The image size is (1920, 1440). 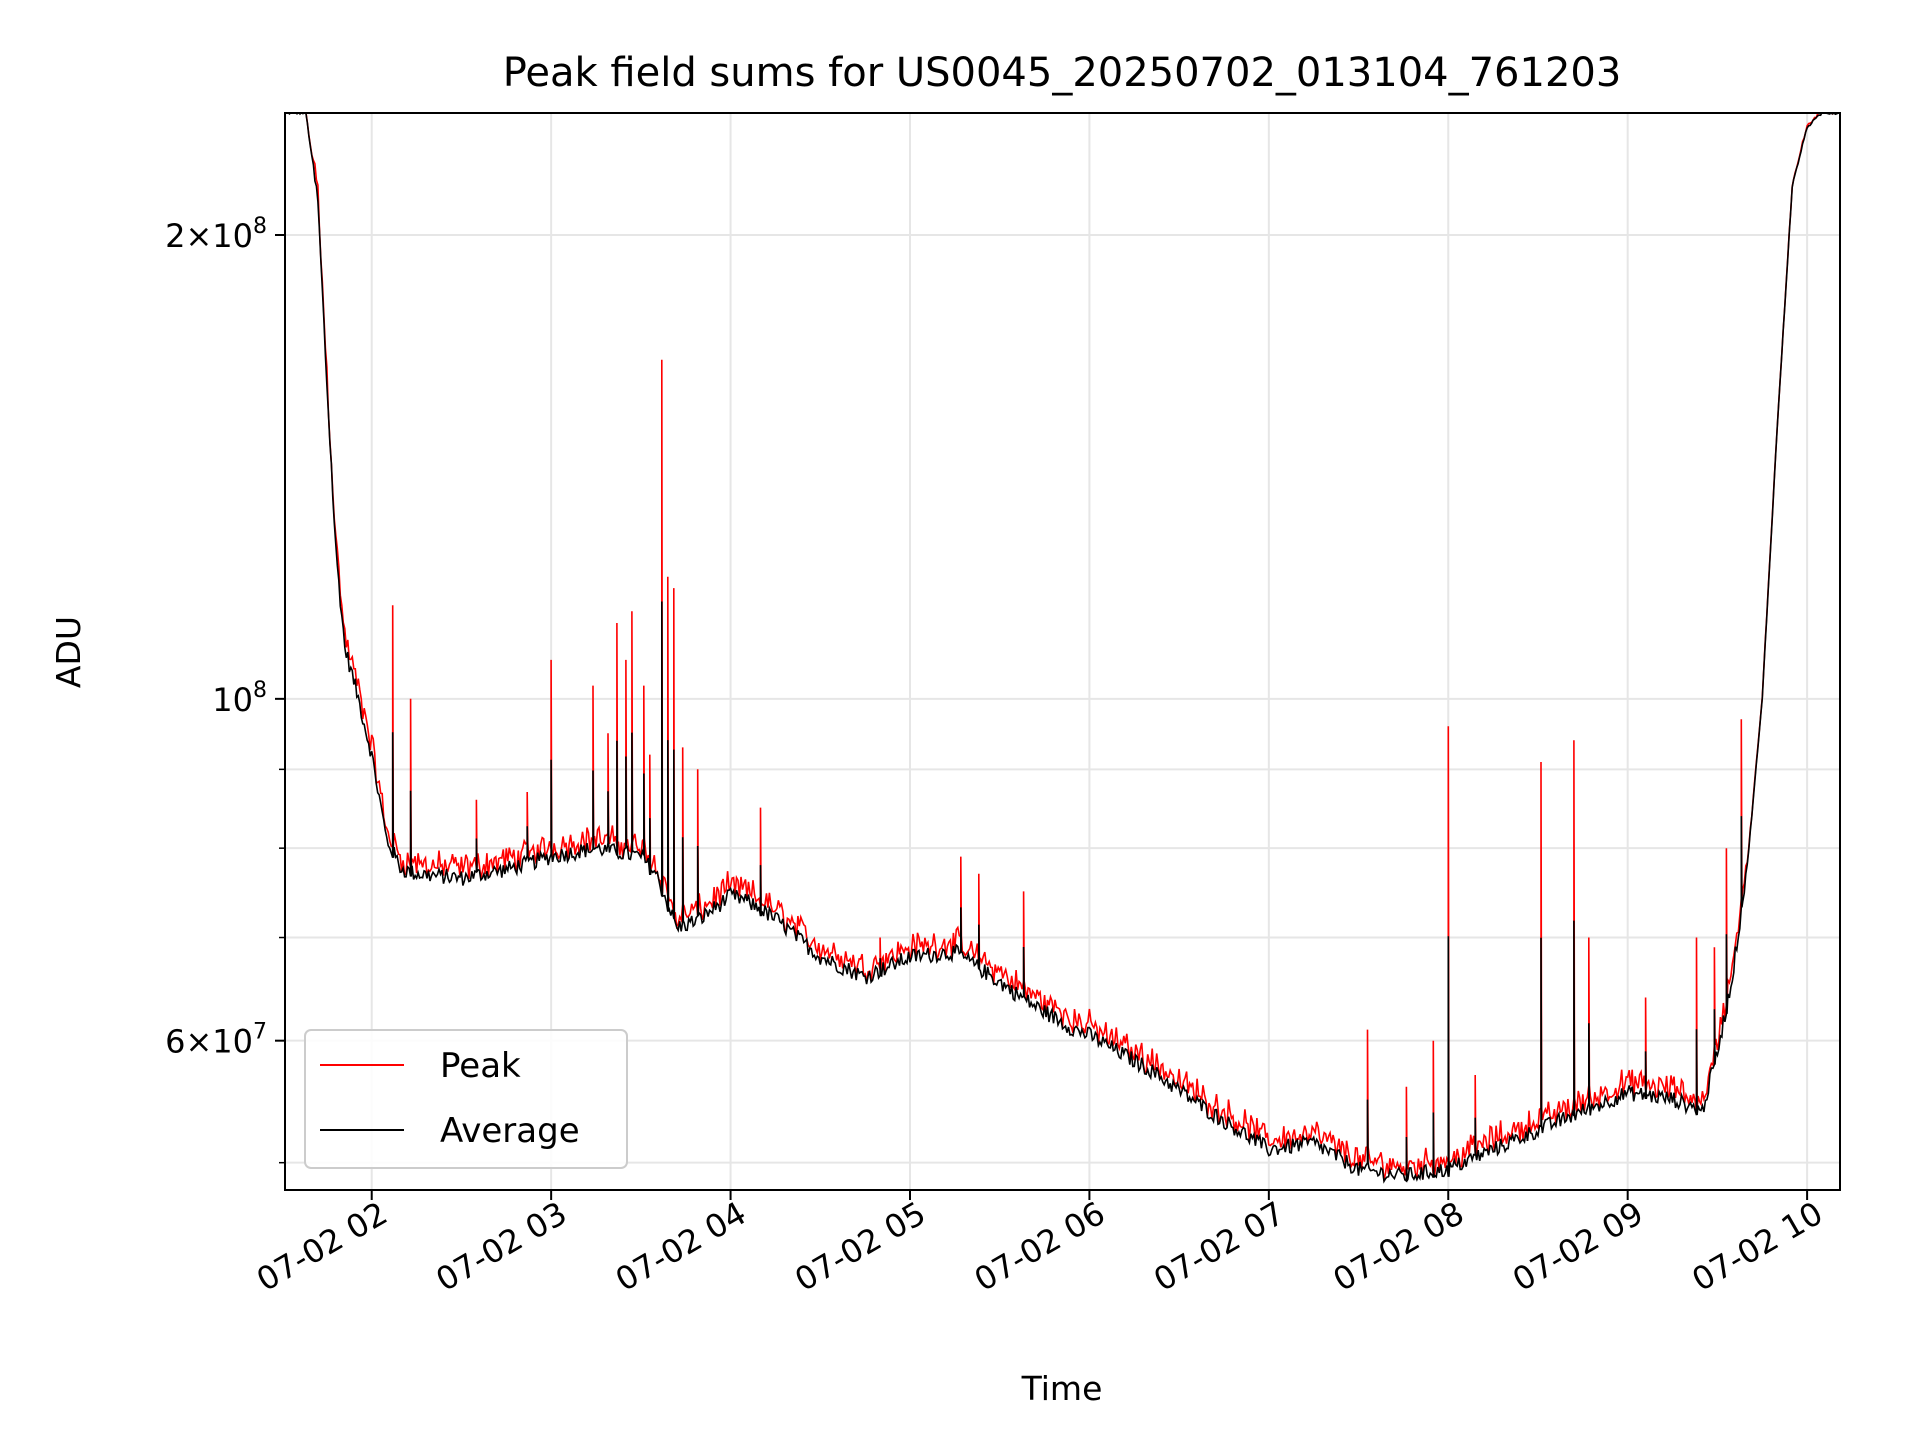 What do you see at coordinates (216, 1040) in the screenshot?
I see `y-tick-label: 6×107` at bounding box center [216, 1040].